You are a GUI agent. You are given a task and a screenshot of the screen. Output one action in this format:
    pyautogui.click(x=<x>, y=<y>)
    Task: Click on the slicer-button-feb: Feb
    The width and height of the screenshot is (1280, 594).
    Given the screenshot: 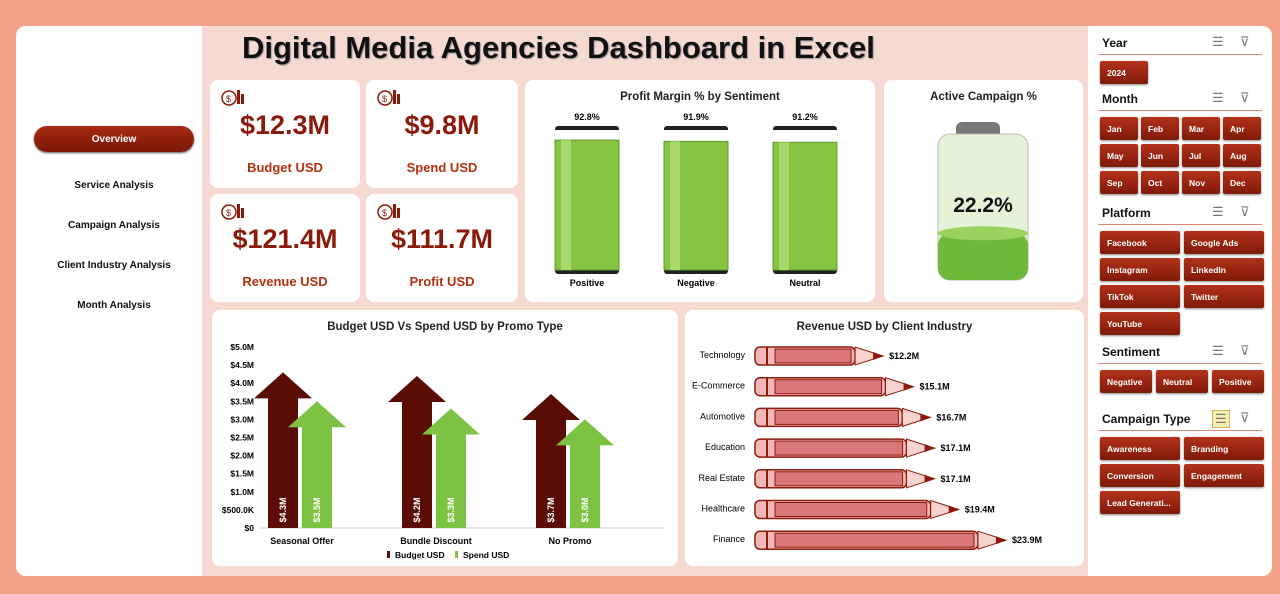 What is the action you would take?
    pyautogui.click(x=1160, y=128)
    